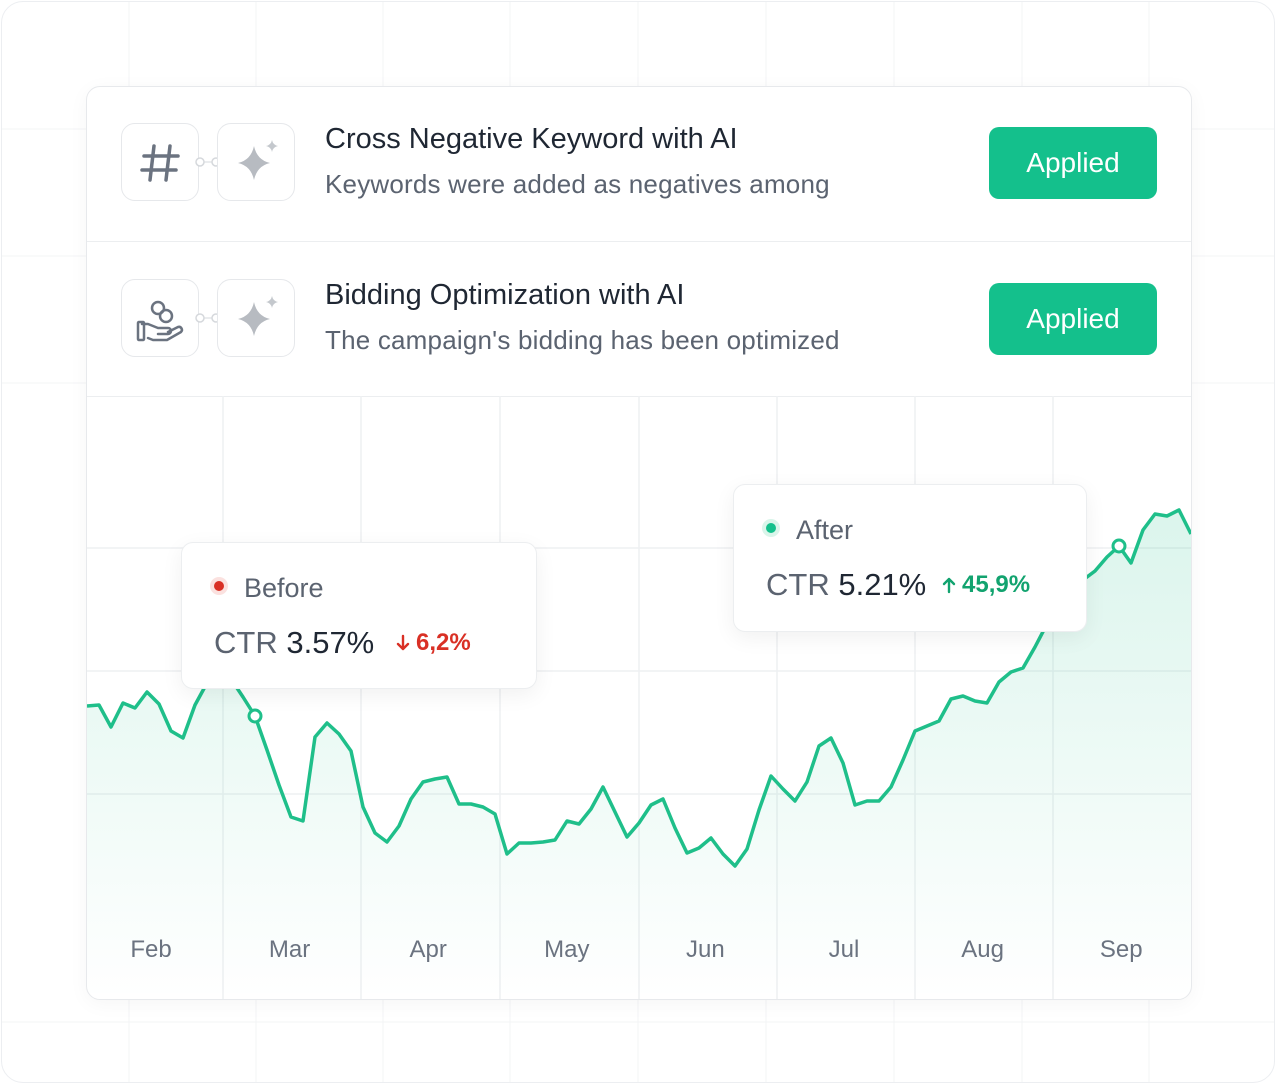  What do you see at coordinates (982, 949) in the screenshot?
I see `x-tick-label: Aug` at bounding box center [982, 949].